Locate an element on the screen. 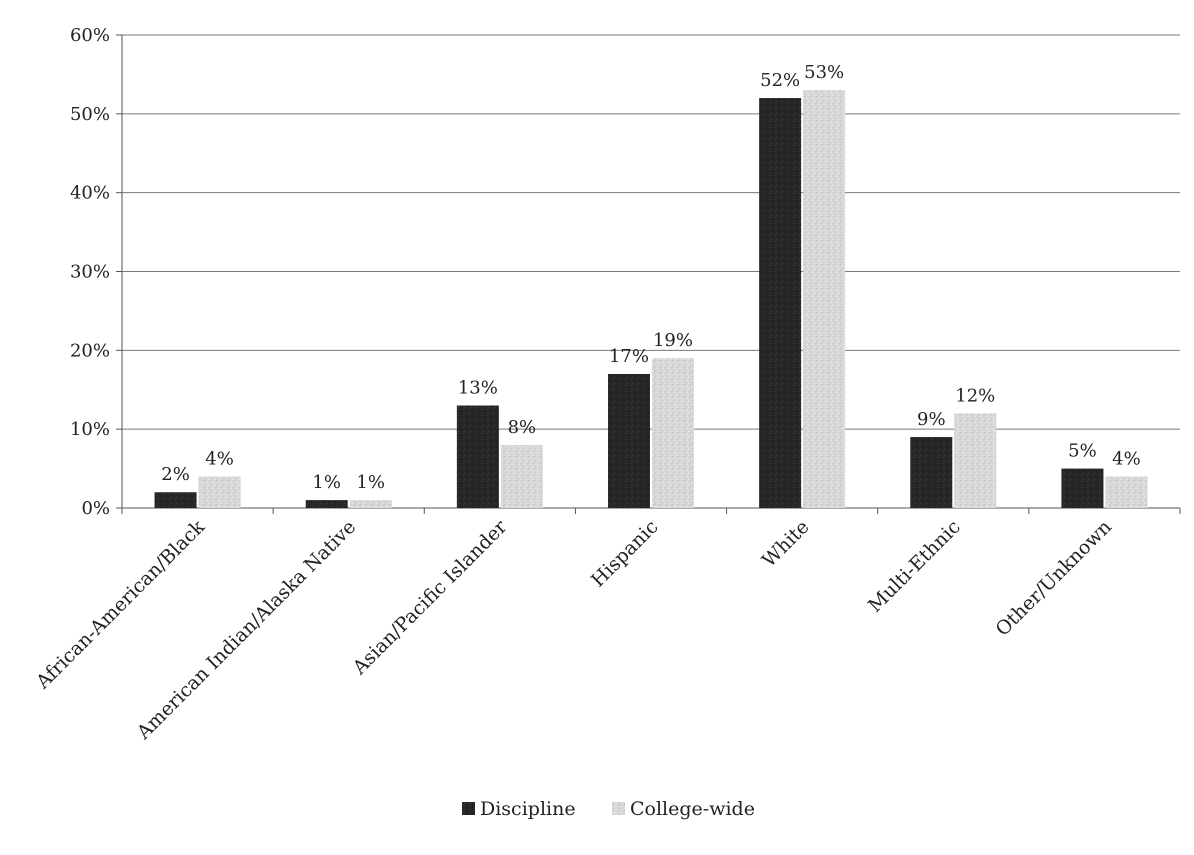 Image resolution: width=1194 pixels, height=855 pixels. data-label: 5% is located at coordinates (1082, 451).